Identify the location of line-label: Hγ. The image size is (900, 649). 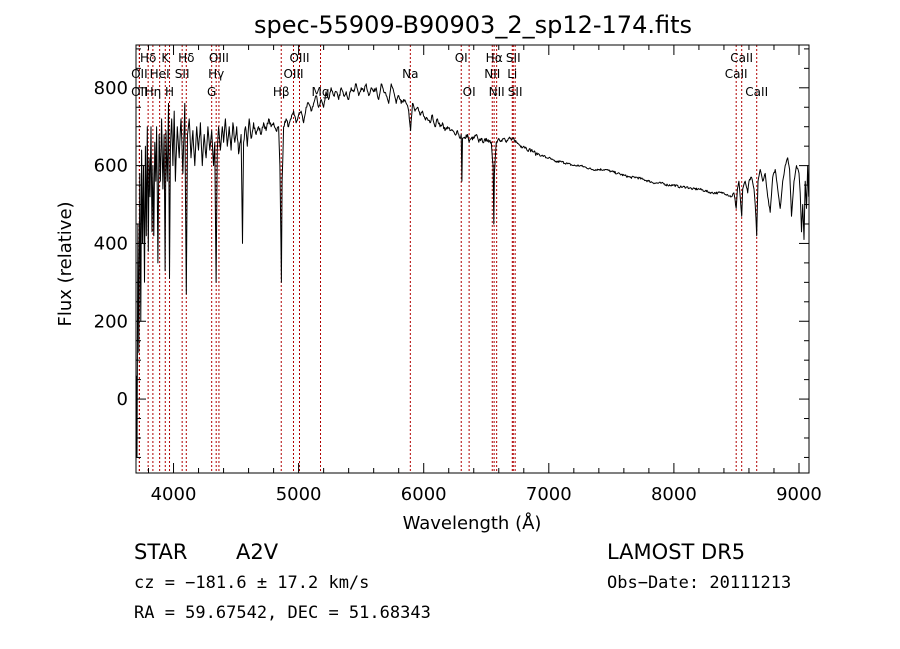
(216, 74).